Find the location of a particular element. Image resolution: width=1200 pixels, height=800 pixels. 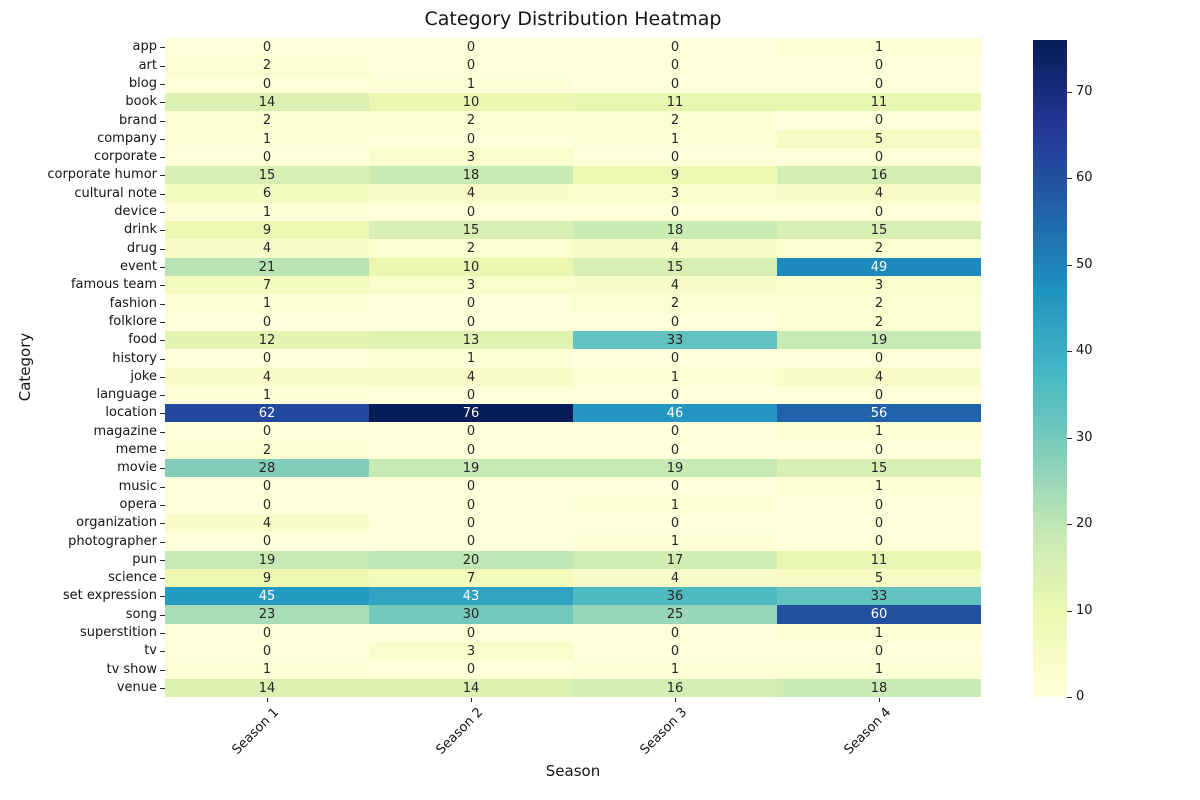

y-tick-label: meme is located at coordinates (136, 449).